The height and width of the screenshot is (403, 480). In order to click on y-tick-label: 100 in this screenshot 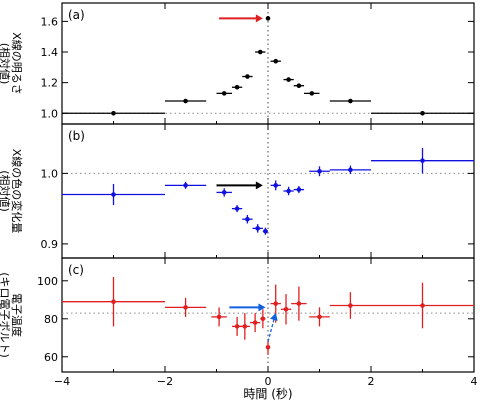, I will do `click(47, 281)`.